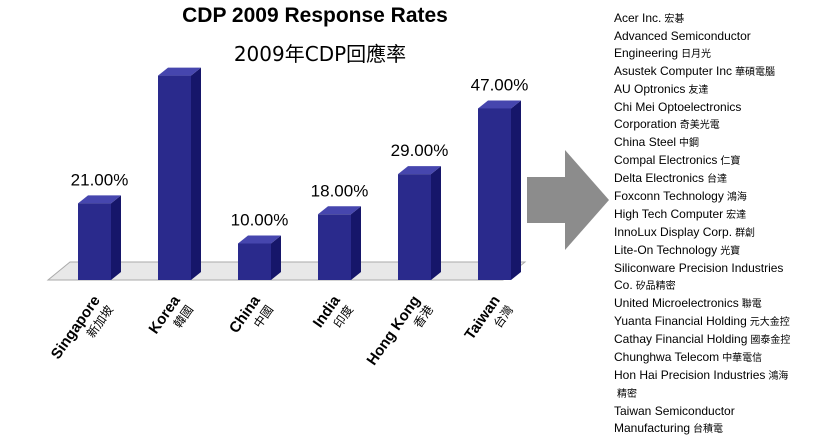 This screenshot has width=835, height=438. I want to click on bar-taiwan, so click(494, 194).